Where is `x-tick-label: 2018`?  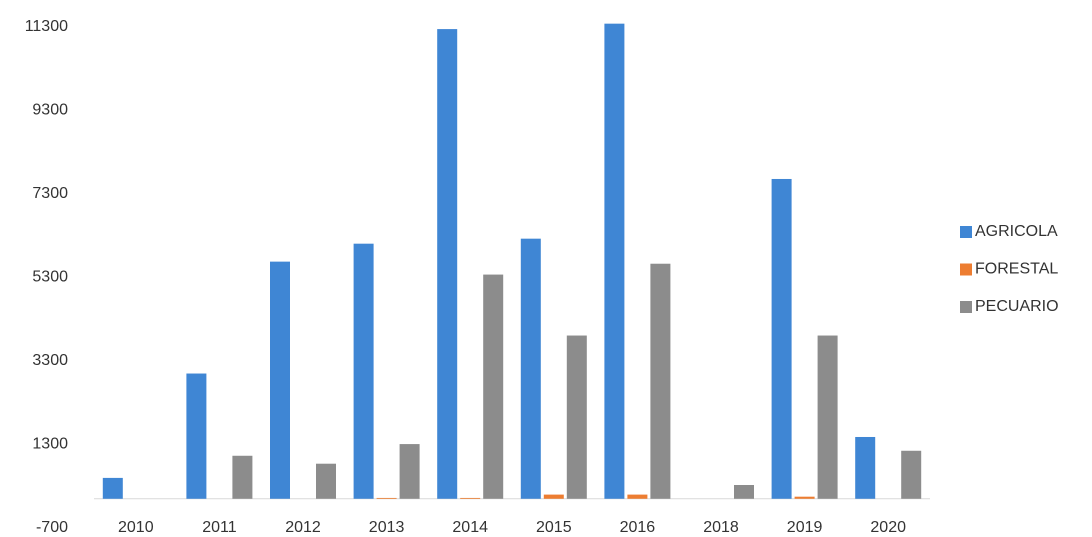 x-tick-label: 2018 is located at coordinates (721, 527).